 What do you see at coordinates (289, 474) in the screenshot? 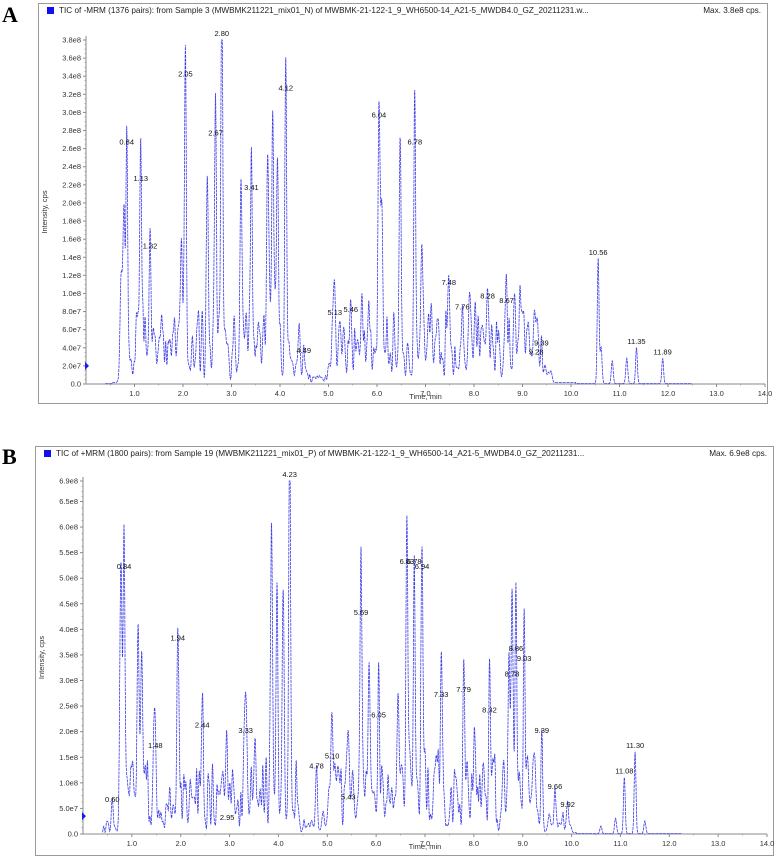
I see `peak-label: 4.23` at bounding box center [289, 474].